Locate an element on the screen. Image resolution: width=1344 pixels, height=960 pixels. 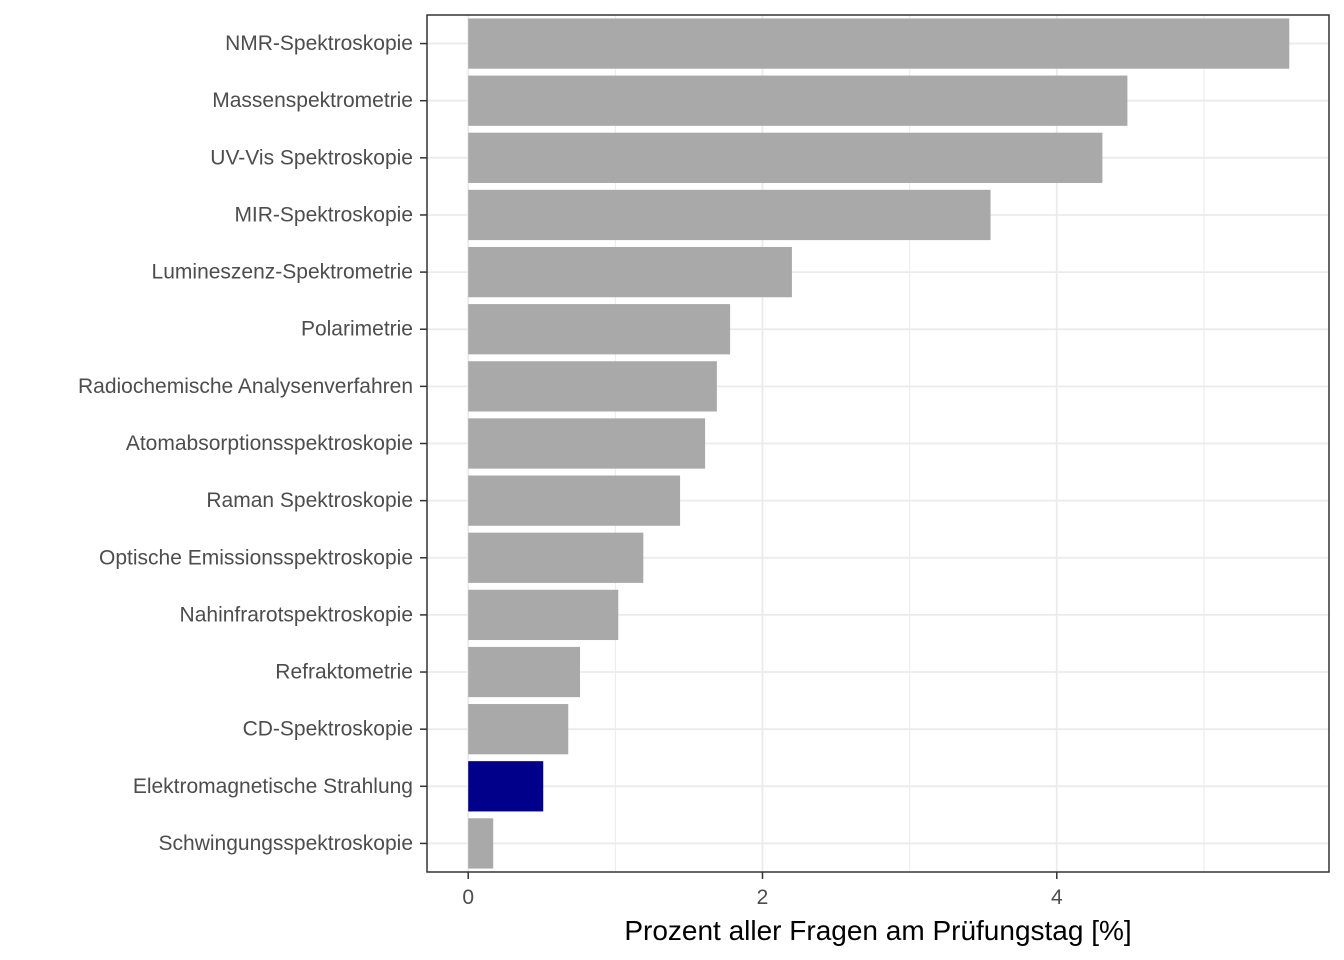
x-tick-label: 2 is located at coordinates (763, 897).